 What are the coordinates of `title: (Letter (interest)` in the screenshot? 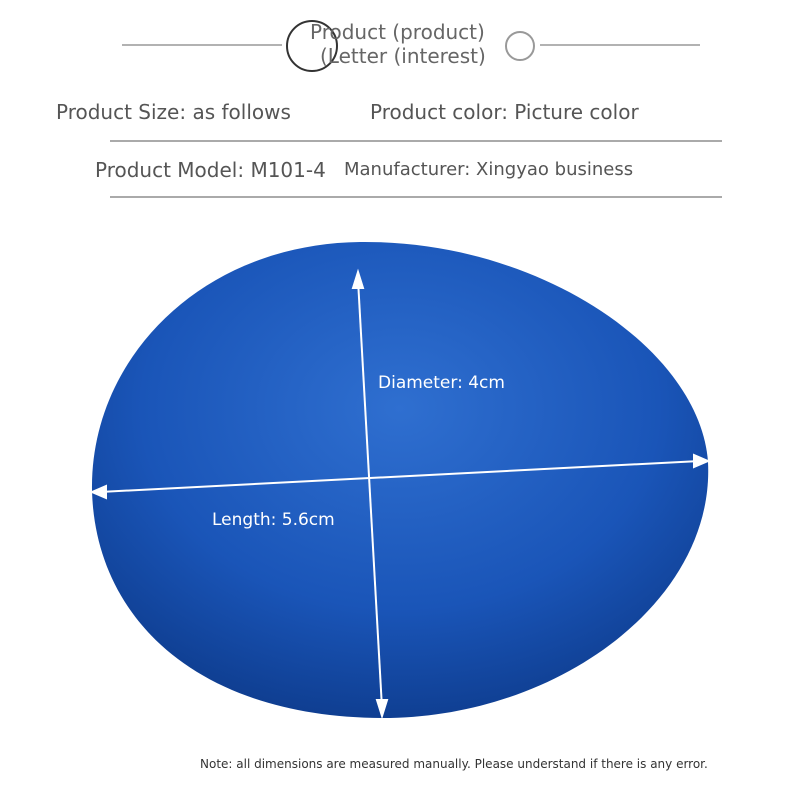 It's located at (403, 56).